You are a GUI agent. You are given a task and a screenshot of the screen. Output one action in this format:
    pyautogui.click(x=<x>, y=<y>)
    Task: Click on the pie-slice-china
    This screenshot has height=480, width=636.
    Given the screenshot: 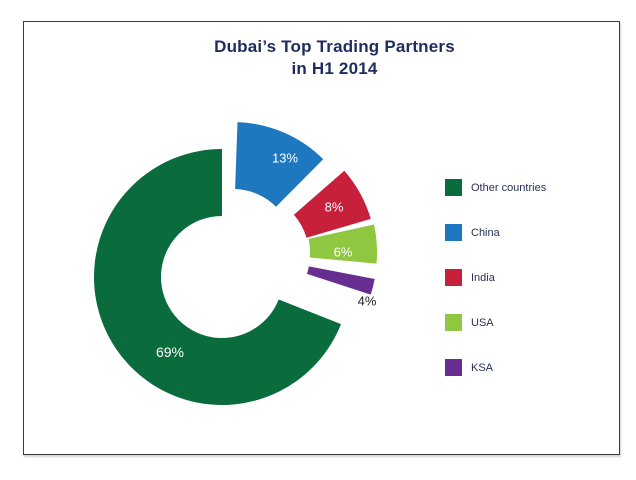 What is the action you would take?
    pyautogui.click(x=279, y=164)
    